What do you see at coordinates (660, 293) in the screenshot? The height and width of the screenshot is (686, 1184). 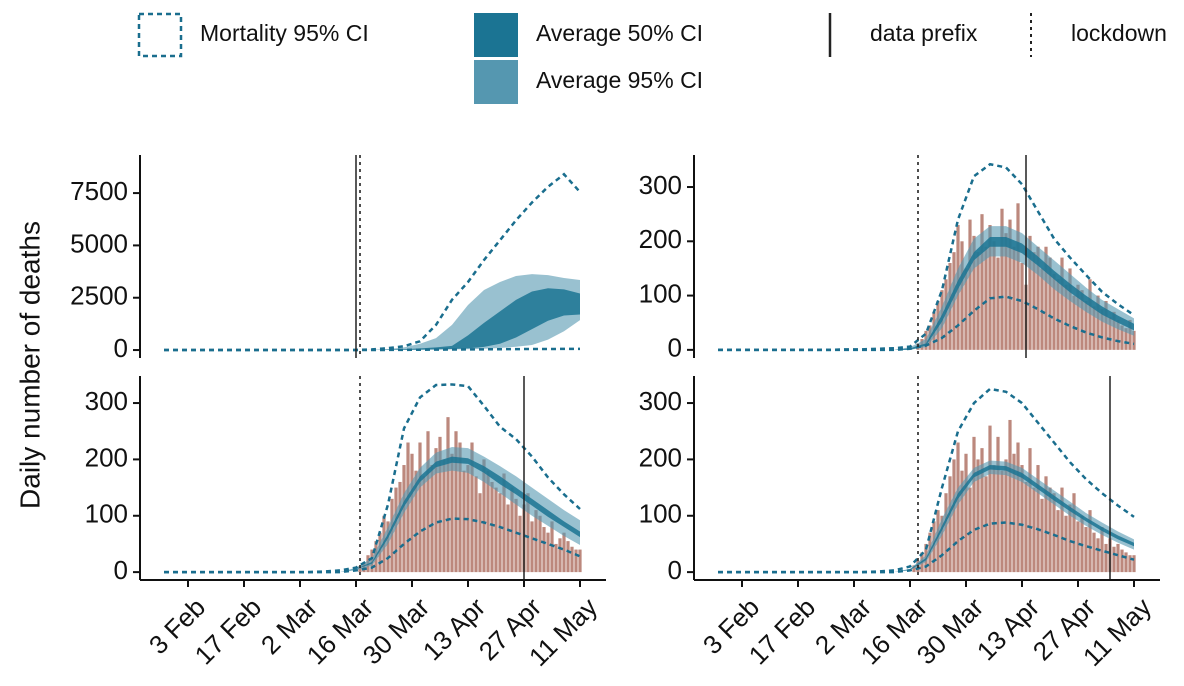 I see `y-tick-label: 100` at bounding box center [660, 293].